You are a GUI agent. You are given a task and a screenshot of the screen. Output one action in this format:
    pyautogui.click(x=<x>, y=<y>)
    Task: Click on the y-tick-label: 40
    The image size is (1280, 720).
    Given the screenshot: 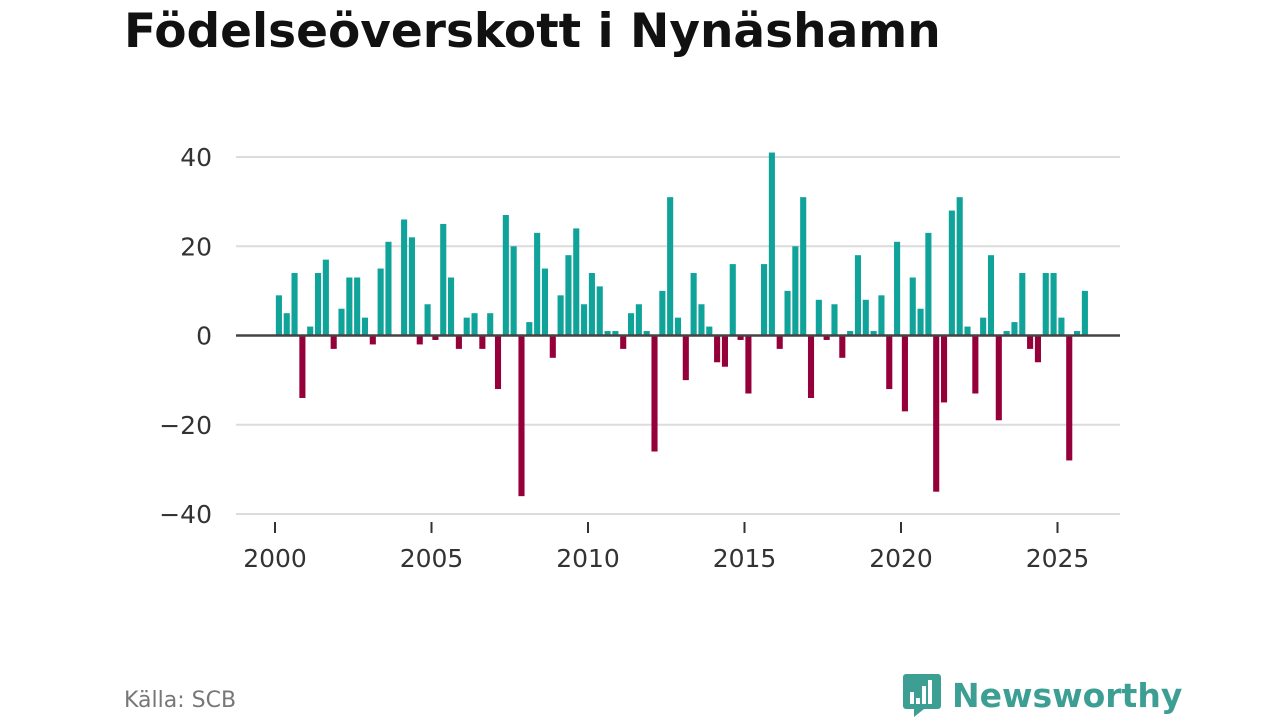 What is the action you would take?
    pyautogui.click(x=196, y=157)
    